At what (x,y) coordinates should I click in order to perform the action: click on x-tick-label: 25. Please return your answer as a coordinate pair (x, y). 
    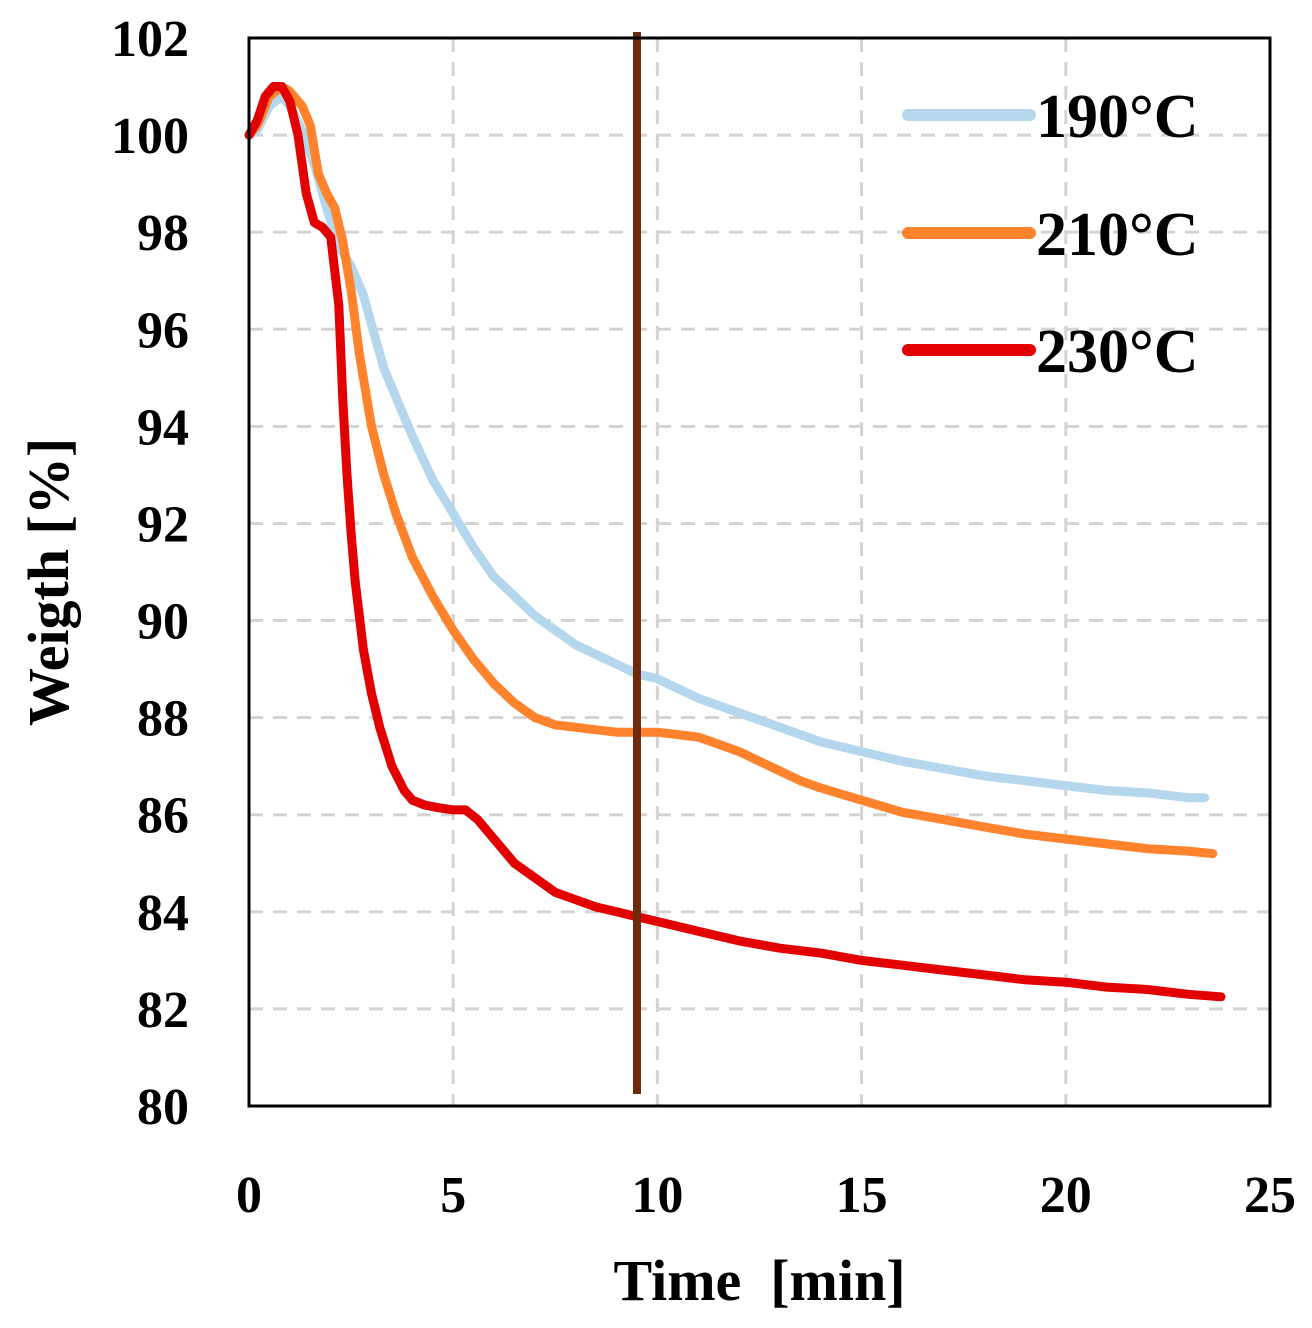
    Looking at the image, I should click on (1270, 1195).